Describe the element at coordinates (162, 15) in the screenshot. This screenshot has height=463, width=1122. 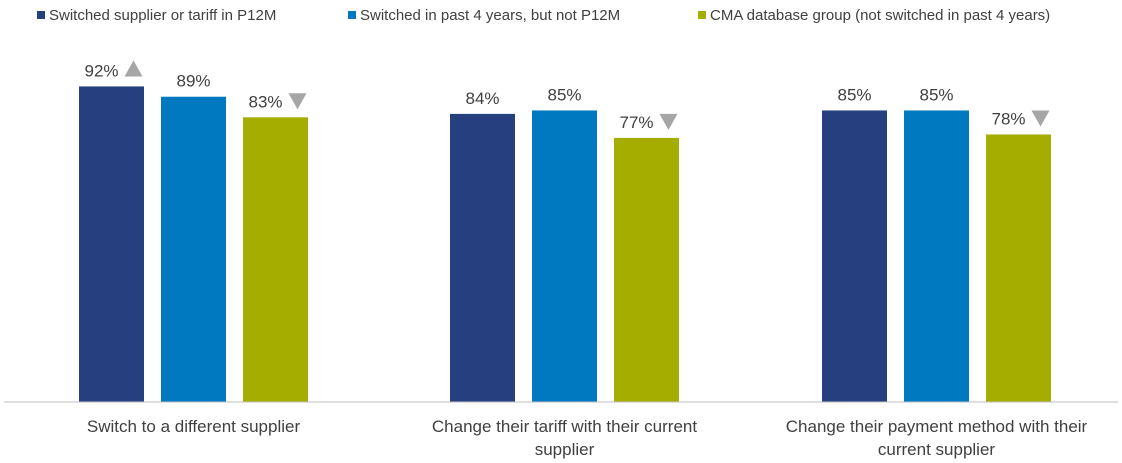
I see `legend-label-1: Switched supplier or tariff in P12M` at that location.